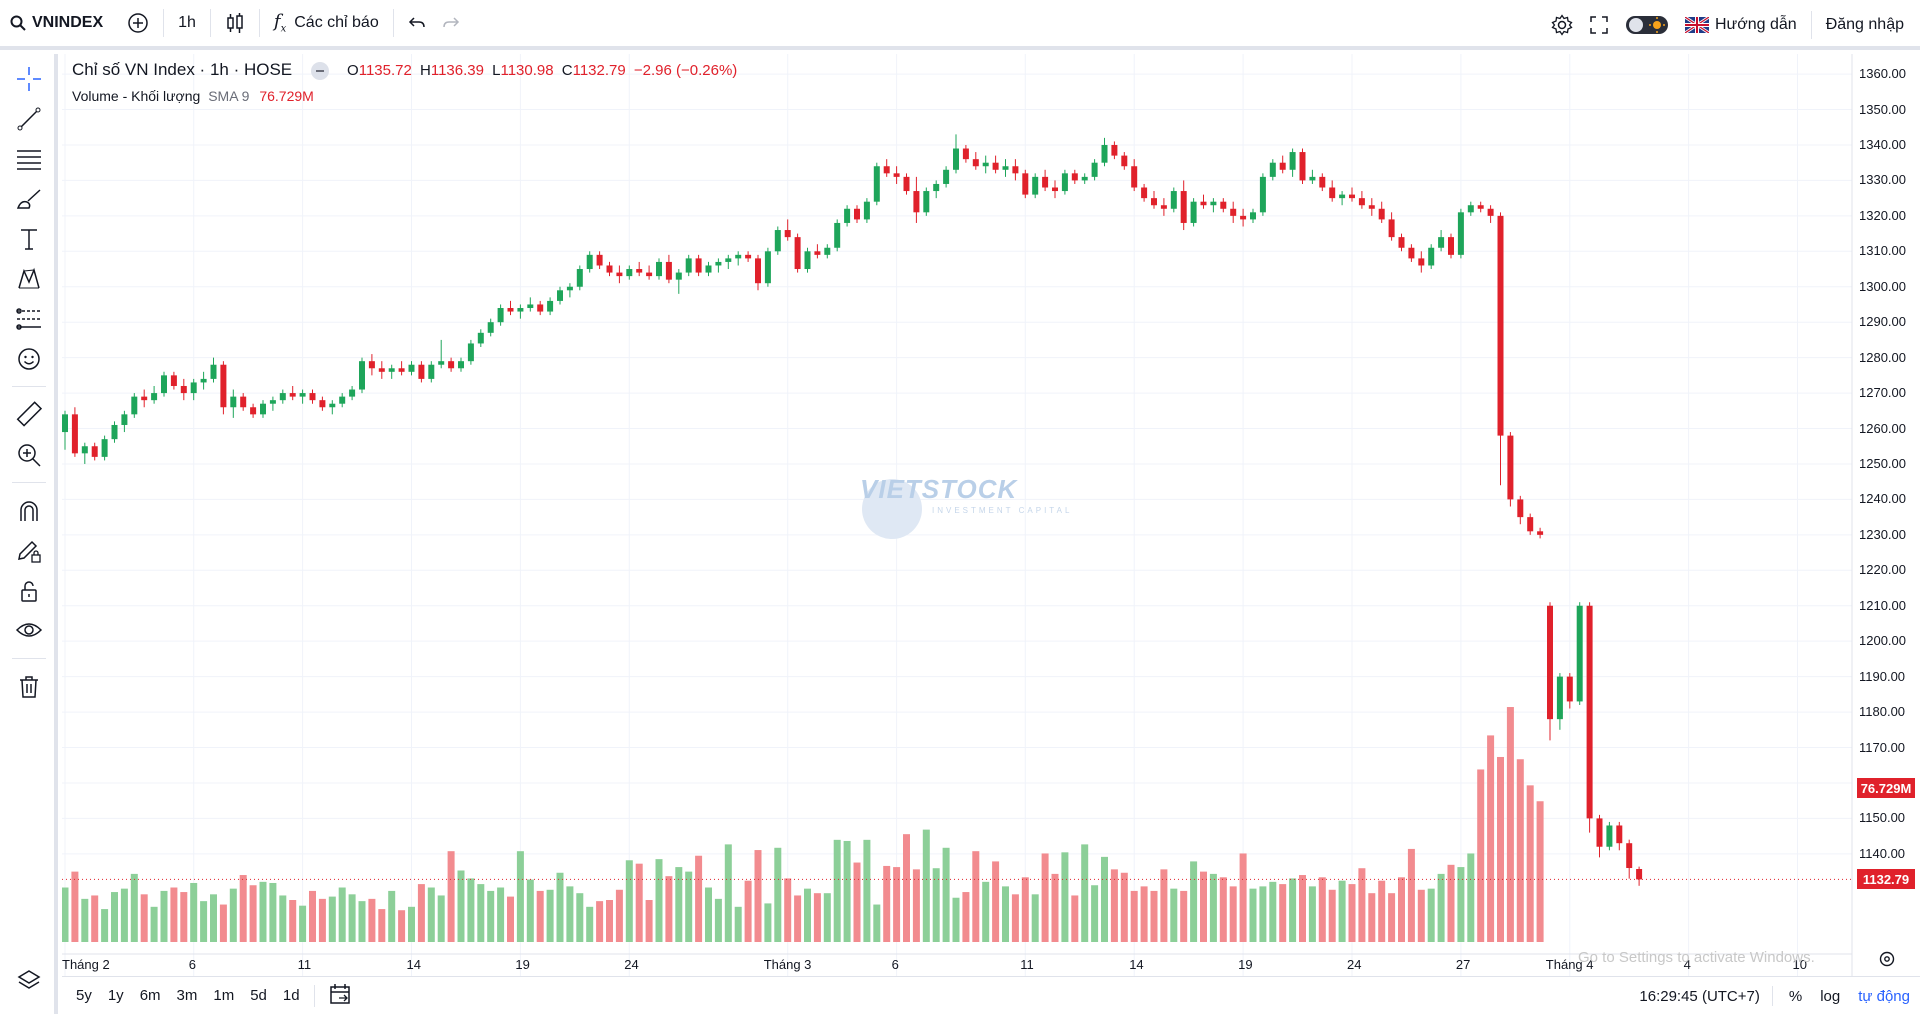 This screenshot has height=1014, width=1920. Describe the element at coordinates (341, 996) in the screenshot. I see `go-to-date-button` at that location.